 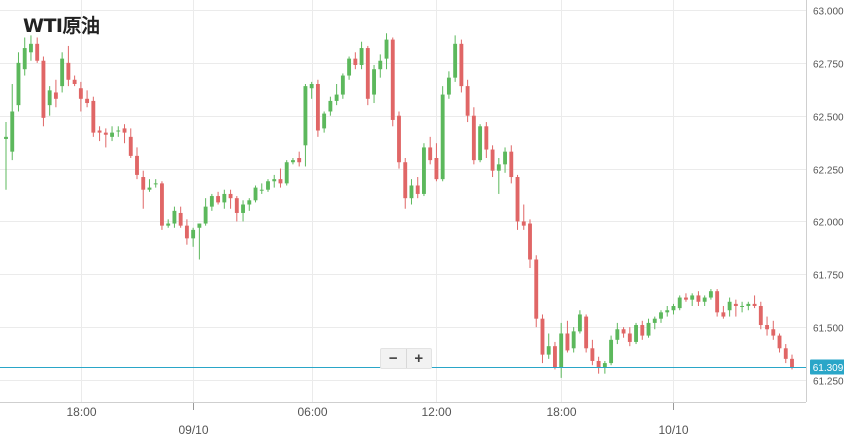 What do you see at coordinates (419, 358) in the screenshot?
I see `zoom-in-button: +` at bounding box center [419, 358].